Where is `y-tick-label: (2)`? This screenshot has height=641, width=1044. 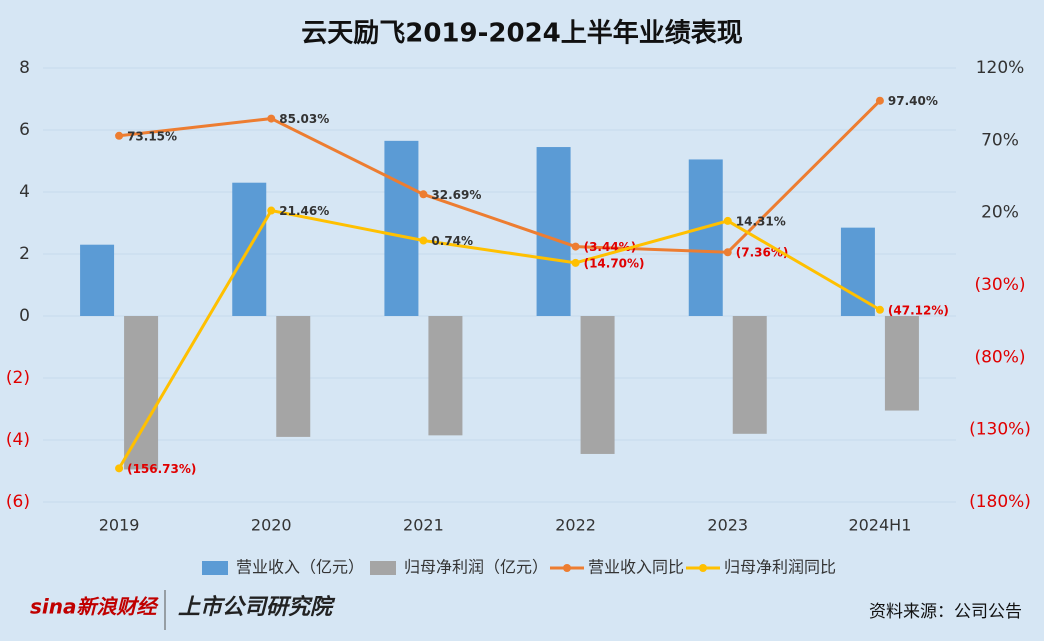
y-tick-label: (2) is located at coordinates (18, 378).